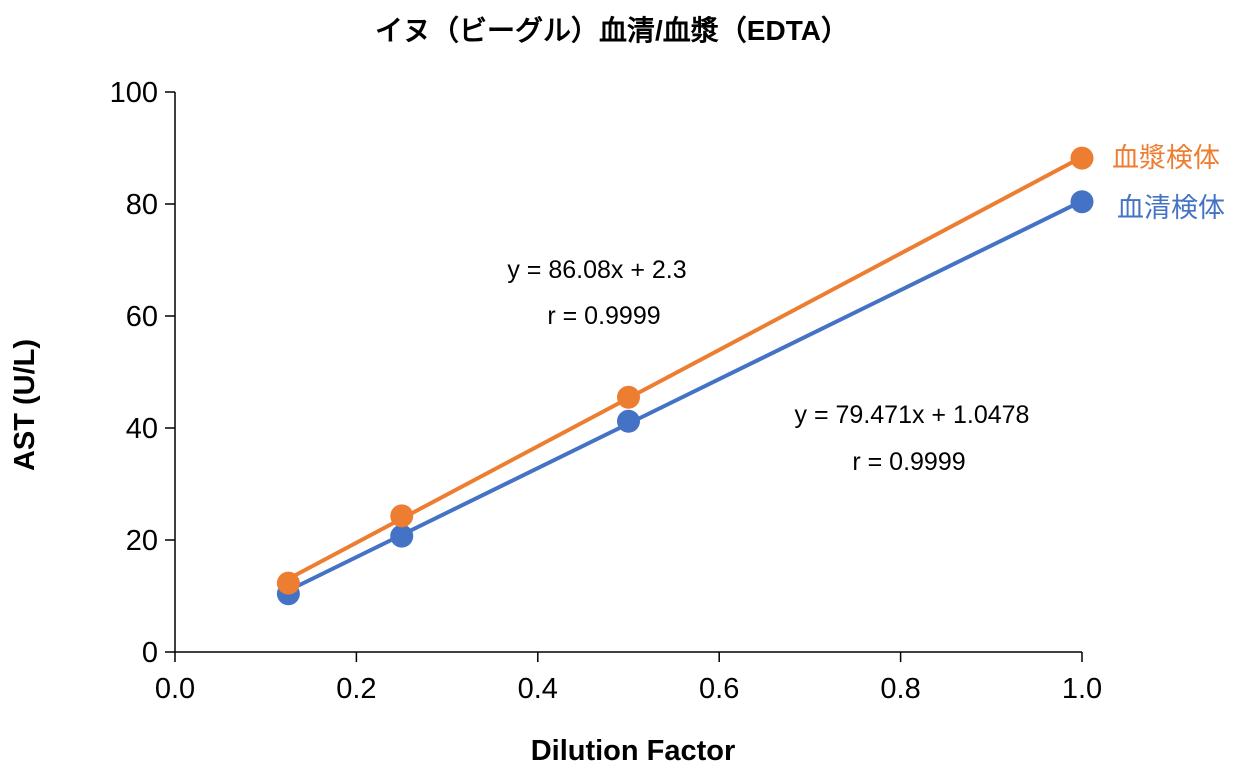  I want to click on x-tick-label: 0.8, so click(900, 689).